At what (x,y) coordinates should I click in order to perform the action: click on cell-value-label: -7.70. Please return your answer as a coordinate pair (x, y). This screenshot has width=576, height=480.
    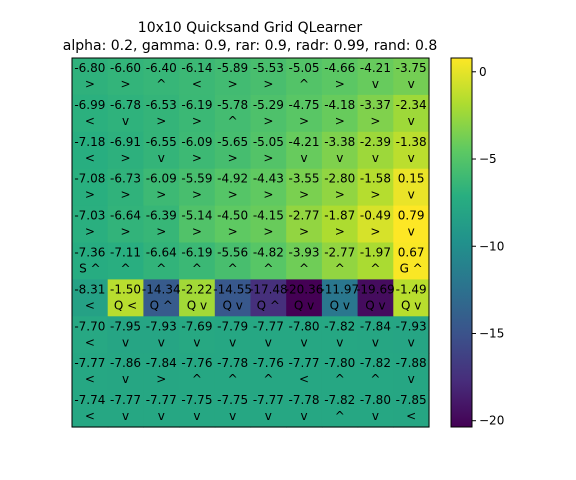
    Looking at the image, I should click on (89, 326).